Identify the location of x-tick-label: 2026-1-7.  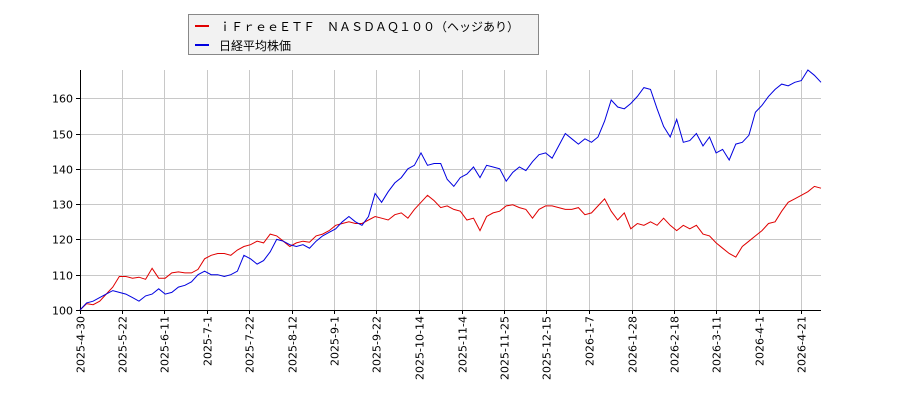
(590, 341).